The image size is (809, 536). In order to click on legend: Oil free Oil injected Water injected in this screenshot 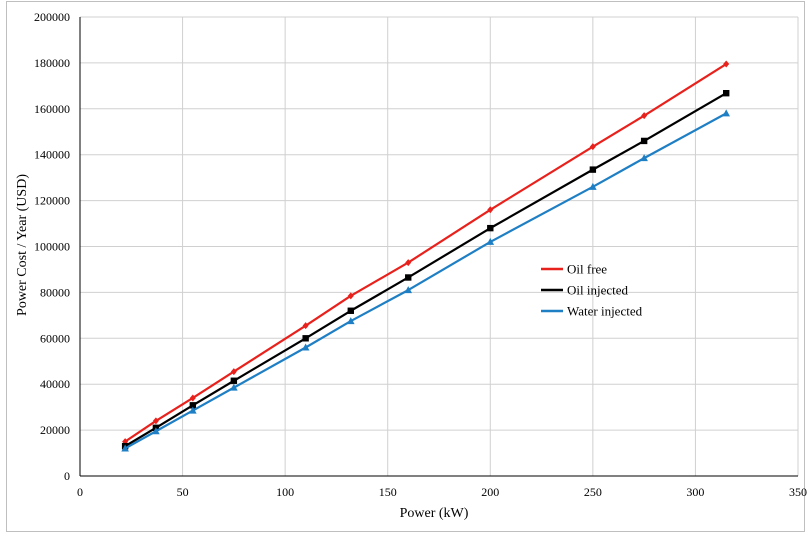, I will do `click(592, 290)`.